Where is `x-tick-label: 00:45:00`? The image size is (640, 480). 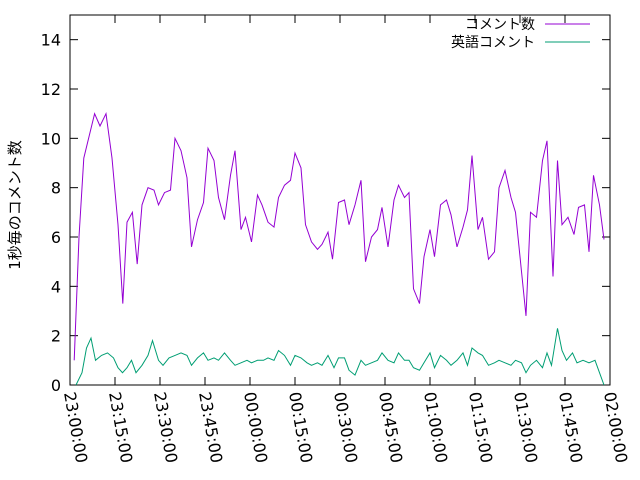
x-tick-label: 00:45:00 is located at coordinates (390, 427).